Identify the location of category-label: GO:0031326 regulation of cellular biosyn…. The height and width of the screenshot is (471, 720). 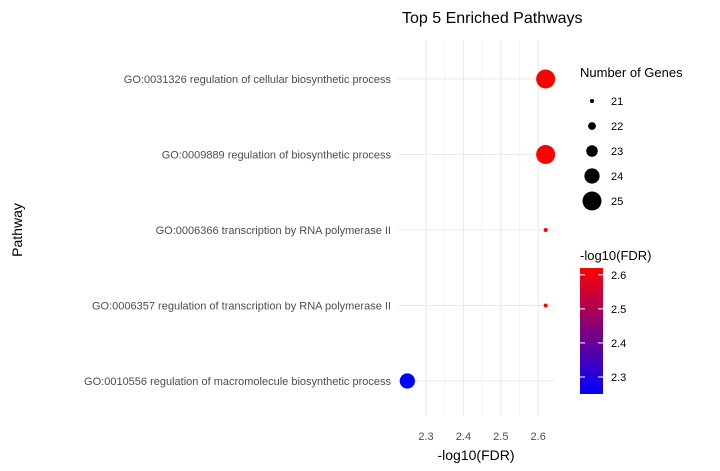
(258, 80).